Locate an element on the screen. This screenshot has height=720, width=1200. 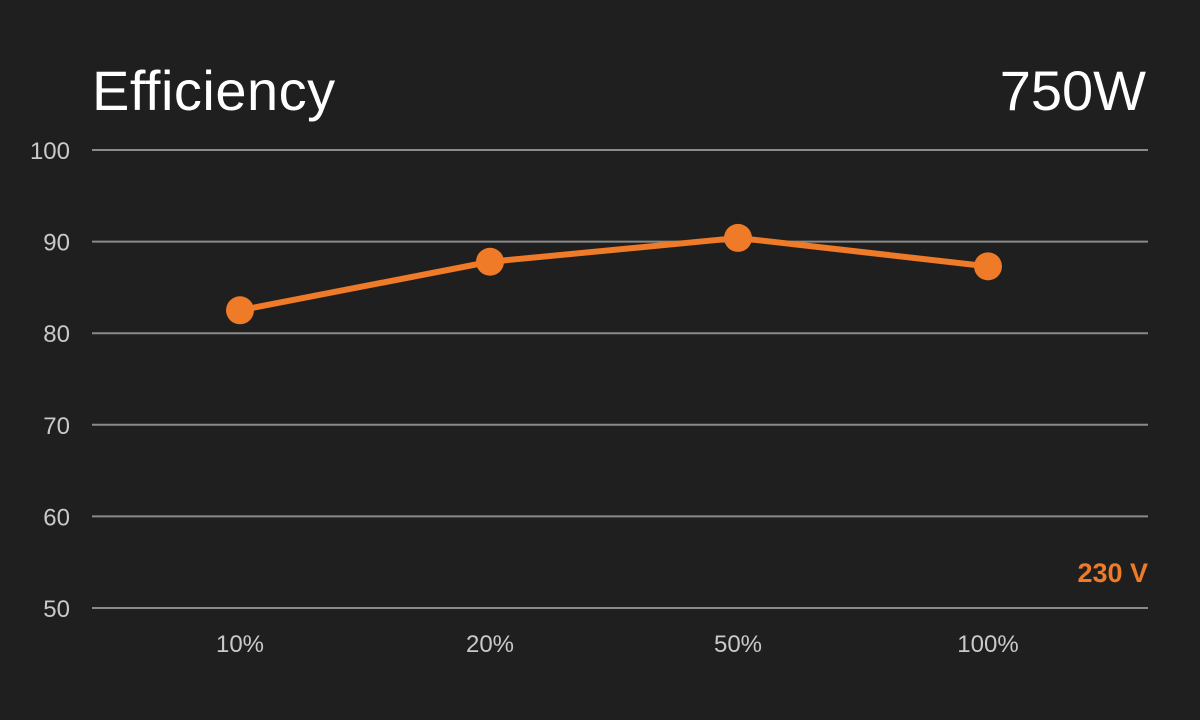
y-tick-label: 100 is located at coordinates (50, 151).